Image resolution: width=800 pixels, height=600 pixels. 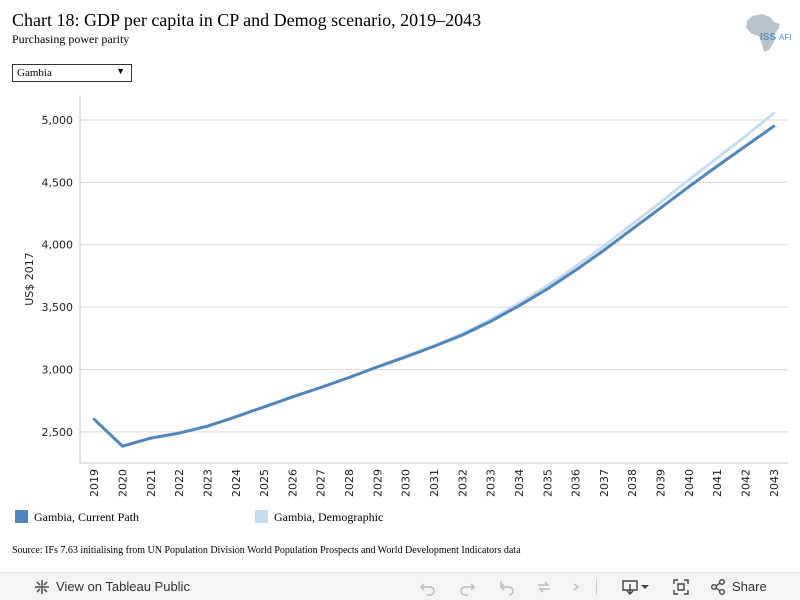 What do you see at coordinates (467, 587) in the screenshot?
I see `redo-icon` at bounding box center [467, 587].